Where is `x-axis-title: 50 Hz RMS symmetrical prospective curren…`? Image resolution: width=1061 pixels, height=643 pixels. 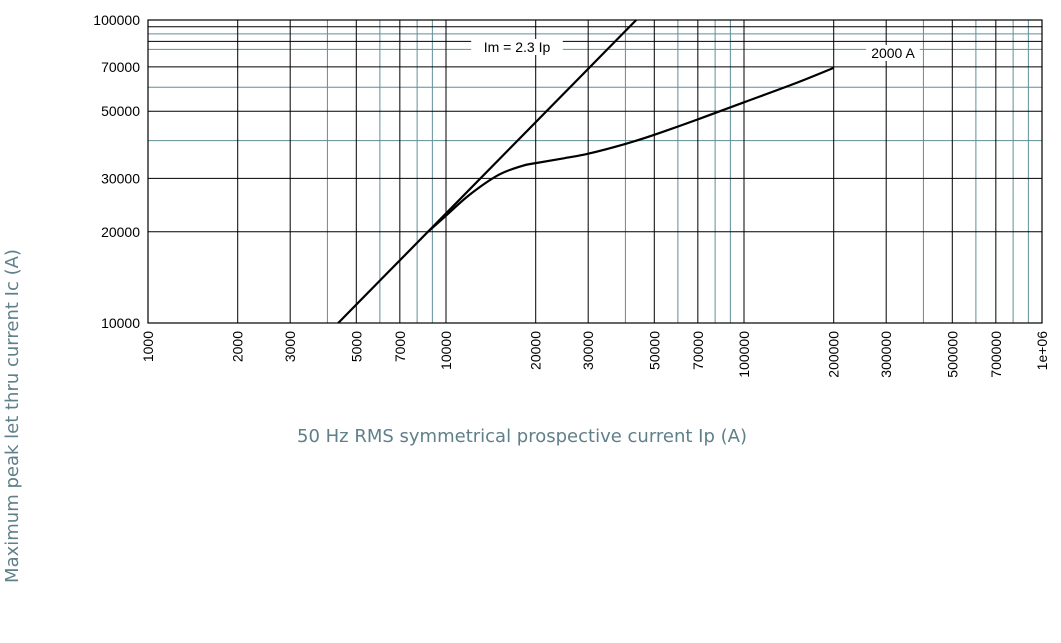
x-axis-title: 50 Hz RMS symmetrical prospective curren… is located at coordinates (522, 436).